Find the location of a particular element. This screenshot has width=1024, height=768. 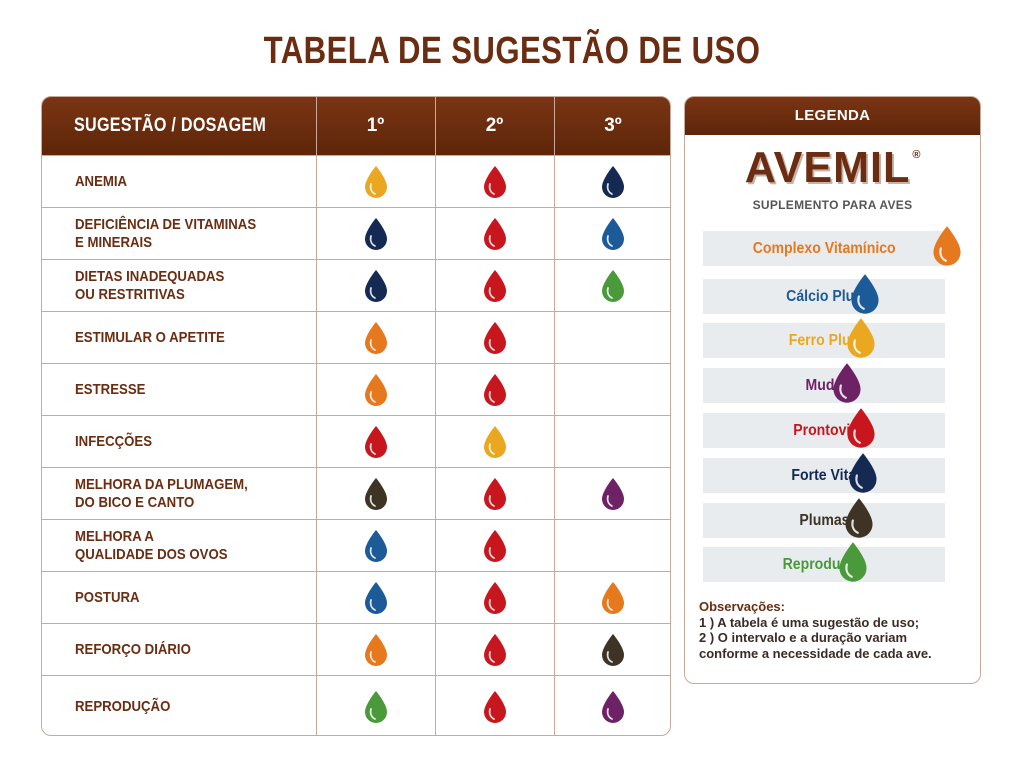

legend-item-label: Muda is located at coordinates (824, 385).